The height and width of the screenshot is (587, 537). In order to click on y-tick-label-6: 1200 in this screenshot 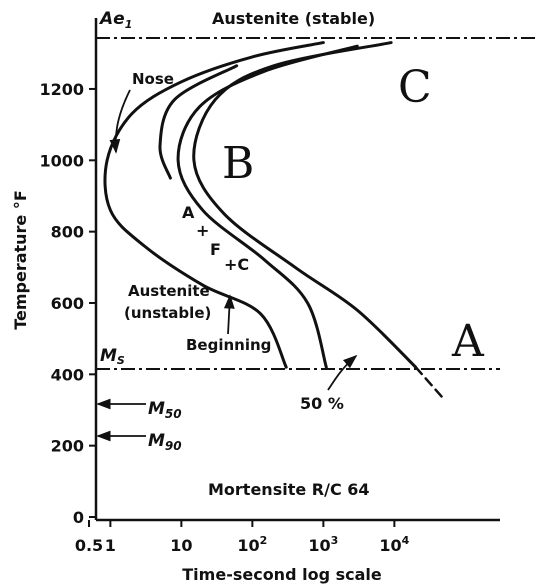, I will do `click(61, 89)`.